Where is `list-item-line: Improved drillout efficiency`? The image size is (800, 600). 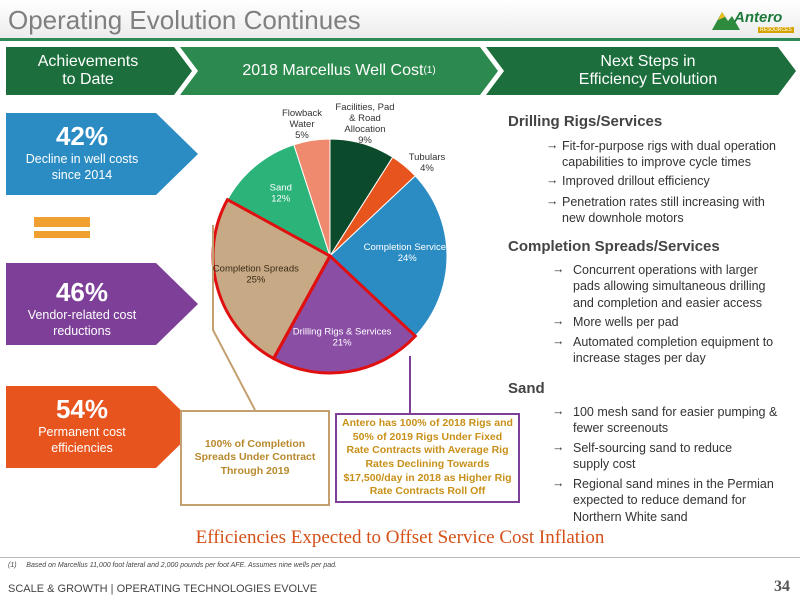 list-item-line: Improved drillout efficiency is located at coordinates (636, 181).